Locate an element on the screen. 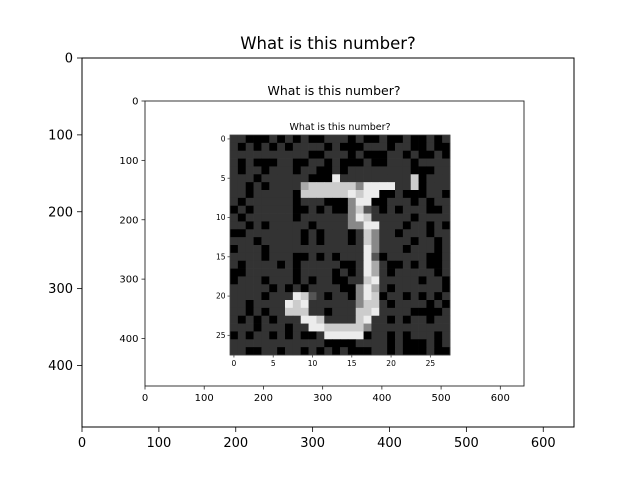 The image size is (640, 480). outer-x-tick-label: 200 is located at coordinates (235, 443).